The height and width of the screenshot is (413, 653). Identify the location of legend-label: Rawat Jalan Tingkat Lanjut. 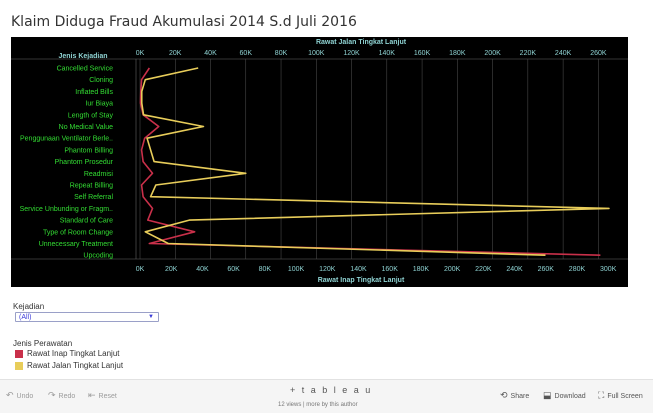
(75, 365).